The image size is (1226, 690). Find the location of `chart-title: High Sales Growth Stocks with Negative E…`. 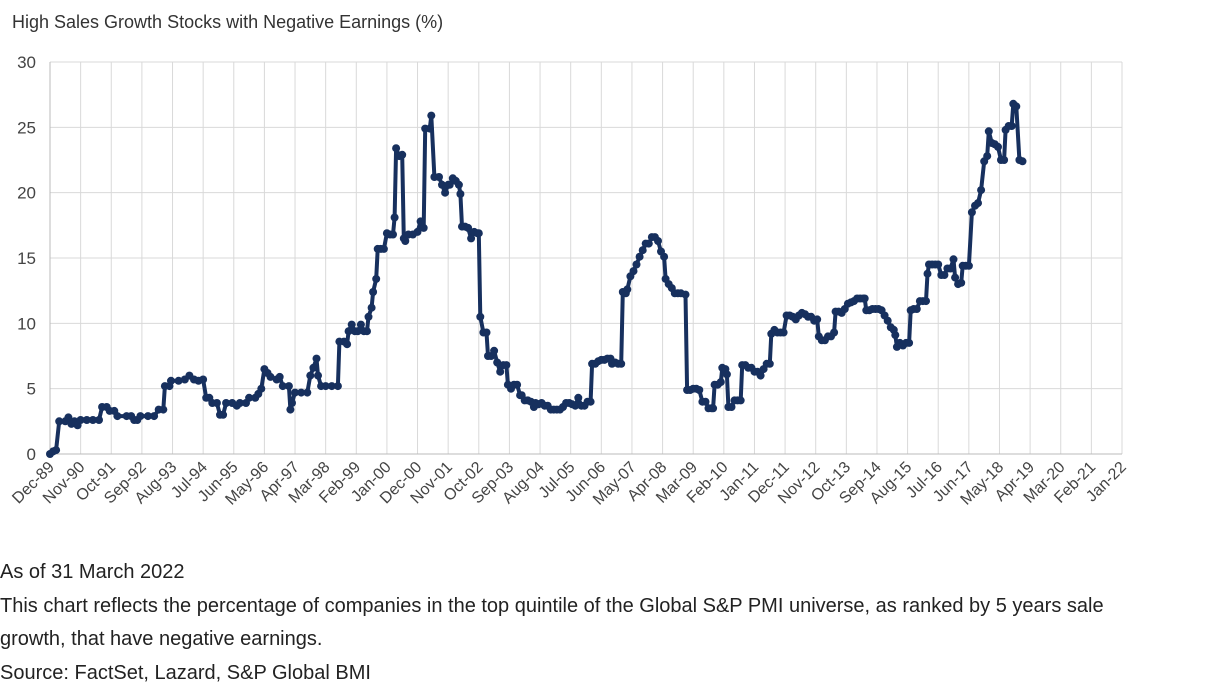

chart-title: High Sales Growth Stocks with Negative E… is located at coordinates (228, 22).